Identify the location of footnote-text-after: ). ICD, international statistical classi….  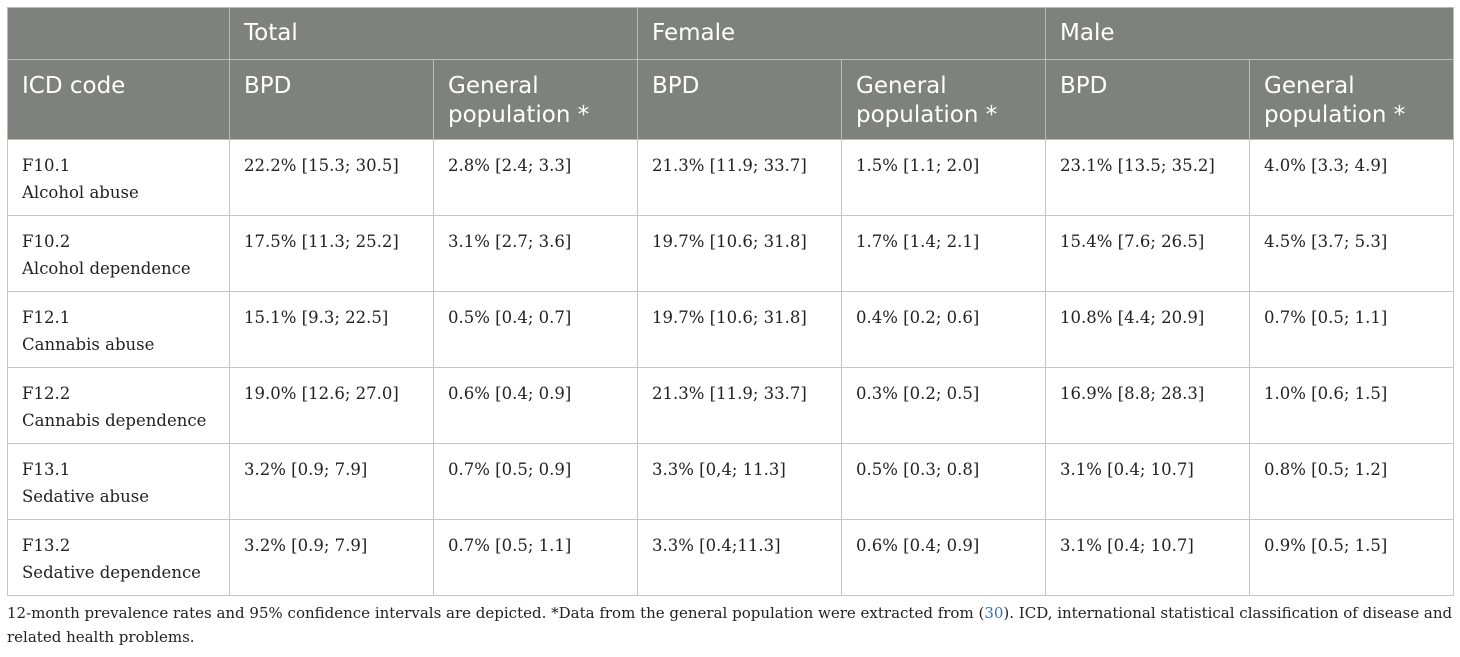
(730, 625).